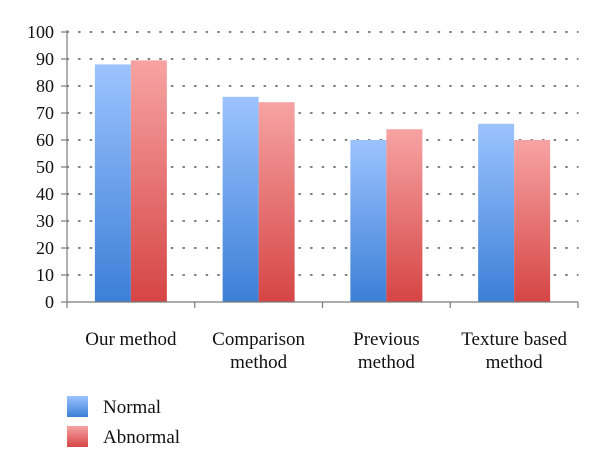 The width and height of the screenshot is (600, 468). What do you see at coordinates (45, 86) in the screenshot?
I see `y-tick-label: 80` at bounding box center [45, 86].